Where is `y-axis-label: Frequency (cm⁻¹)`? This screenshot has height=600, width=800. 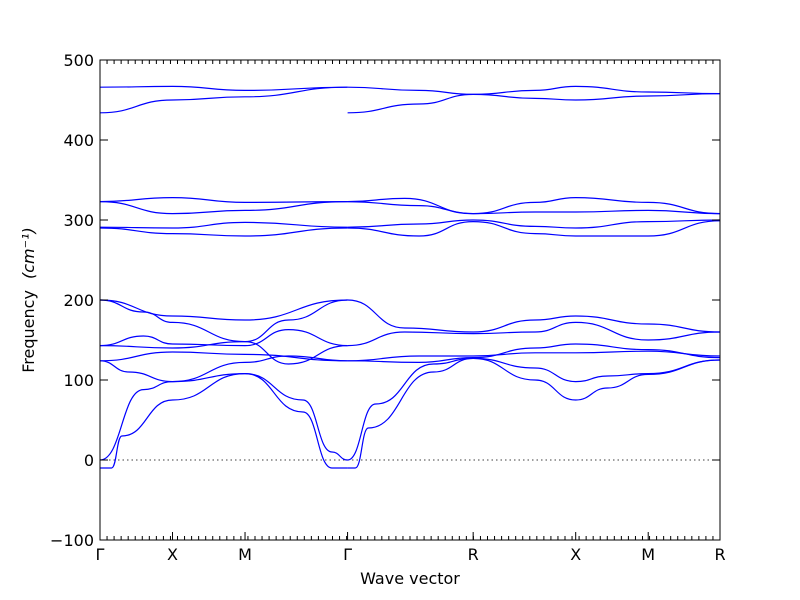 y-axis-label: Frequency (cm⁻¹) is located at coordinates (28, 299).